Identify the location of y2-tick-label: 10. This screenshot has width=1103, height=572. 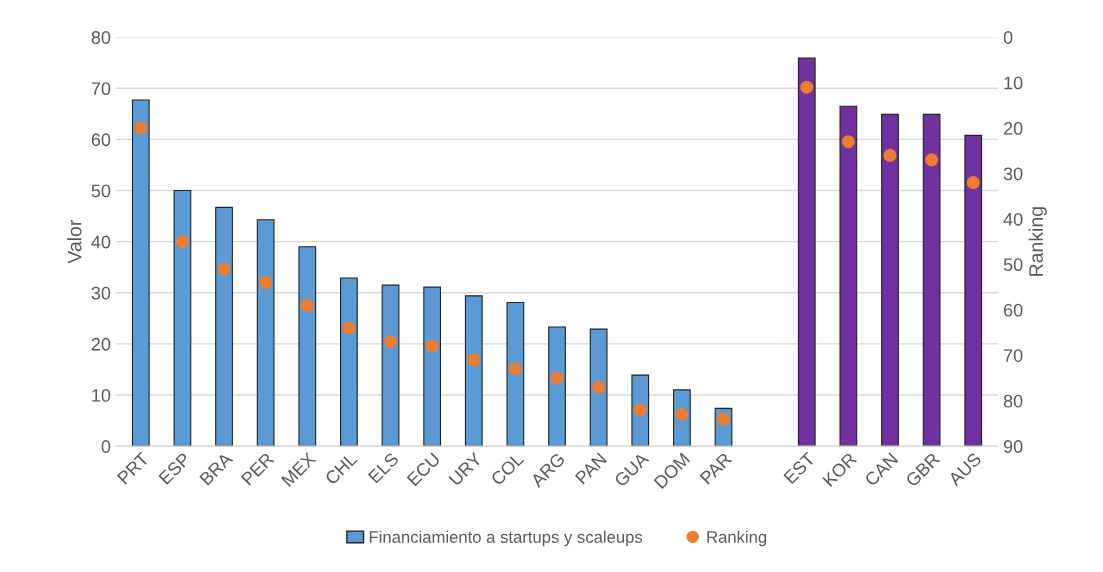
(1013, 83).